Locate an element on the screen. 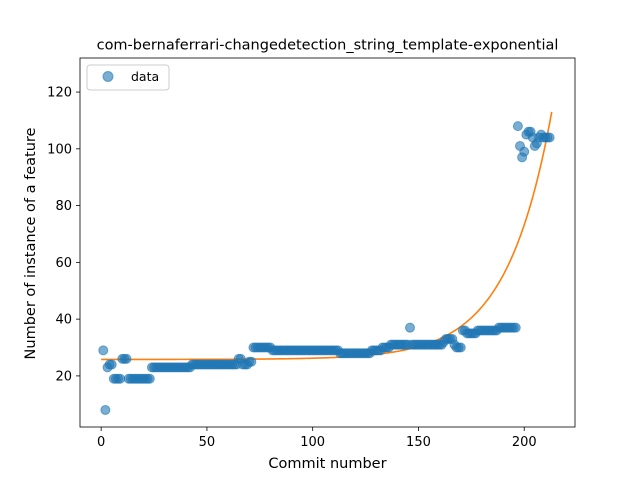 The height and width of the screenshot is (484, 640). x-tick-label: 0 is located at coordinates (101, 442).